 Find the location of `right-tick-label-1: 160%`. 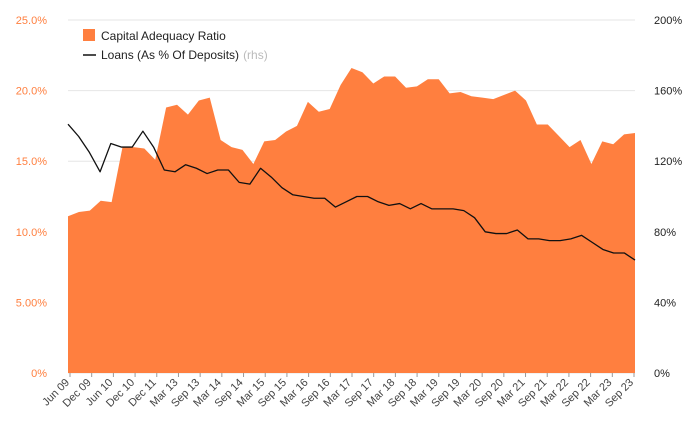

right-tick-label-1: 160% is located at coordinates (668, 92).